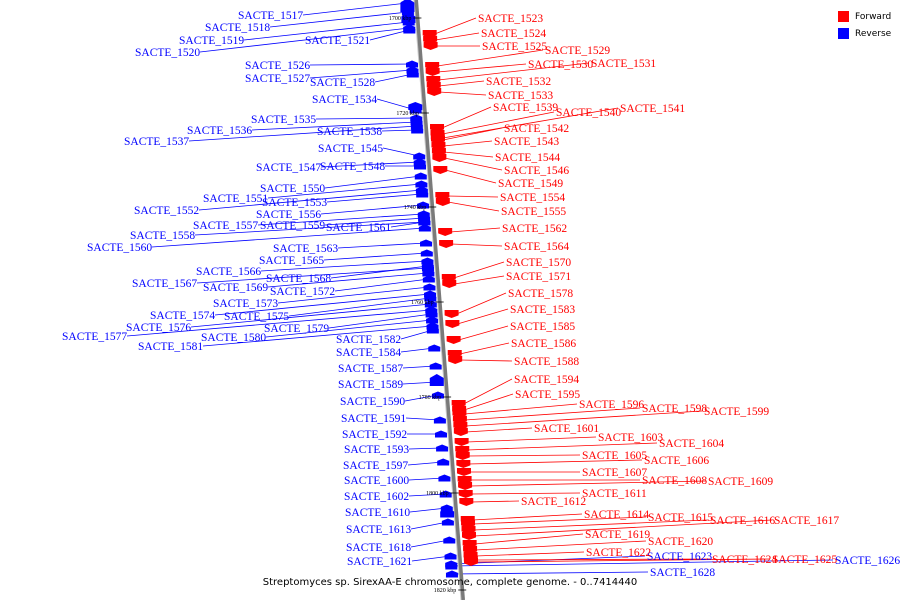 This screenshot has height=600, width=900. I want to click on gene-label-forward: SACTE_1540, so click(588, 113).